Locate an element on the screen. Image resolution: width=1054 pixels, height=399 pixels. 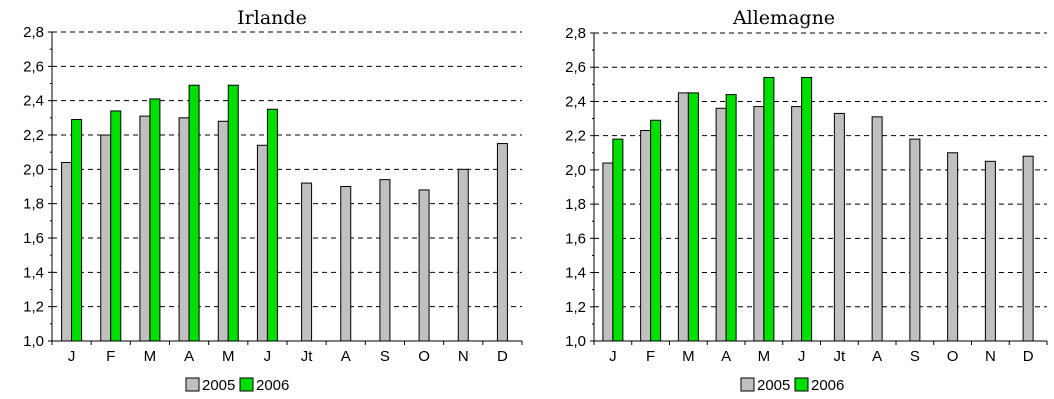
chart-title: Irlande is located at coordinates (272, 18).